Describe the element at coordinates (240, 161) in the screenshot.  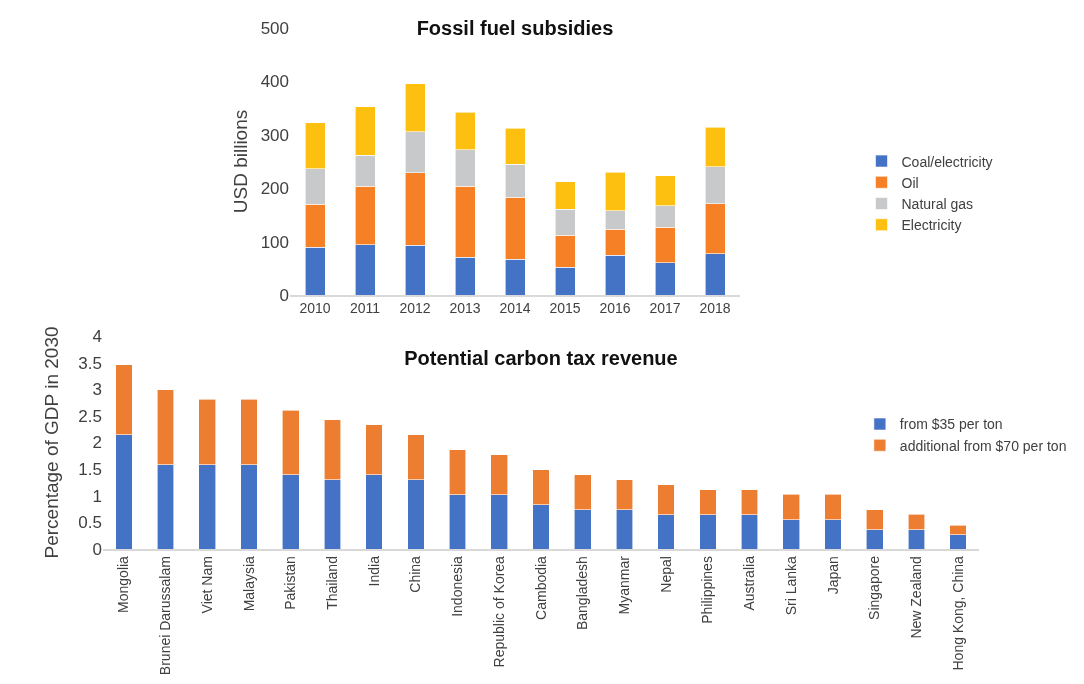
I see `y-axis-title: USD billions` at that location.